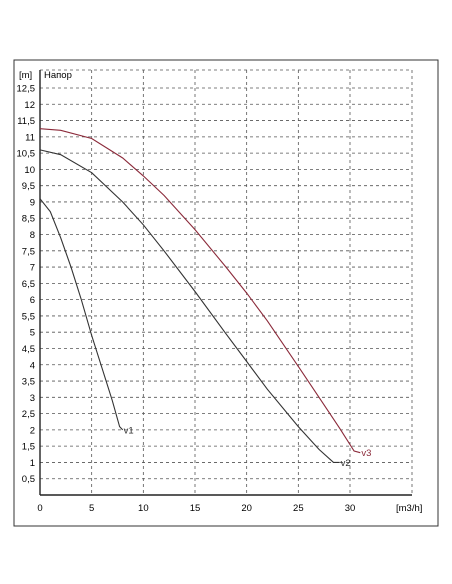  What do you see at coordinates (346, 463) in the screenshot?
I see `series-label-v2: v2` at bounding box center [346, 463].